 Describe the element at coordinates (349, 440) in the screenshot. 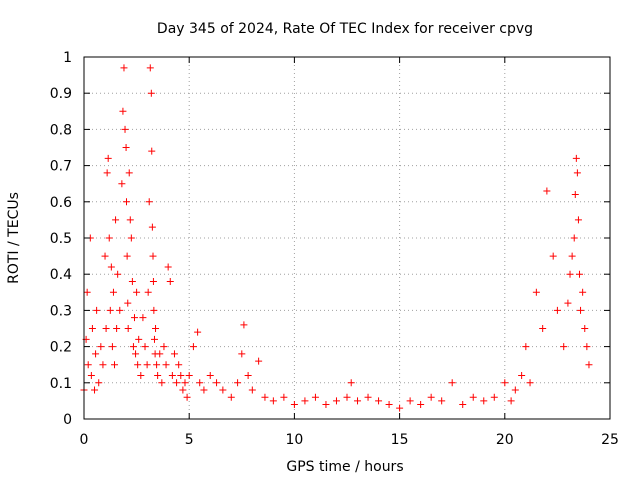

I see `x-axis-tick-labels: 0 5 10 15 20 25` at that location.